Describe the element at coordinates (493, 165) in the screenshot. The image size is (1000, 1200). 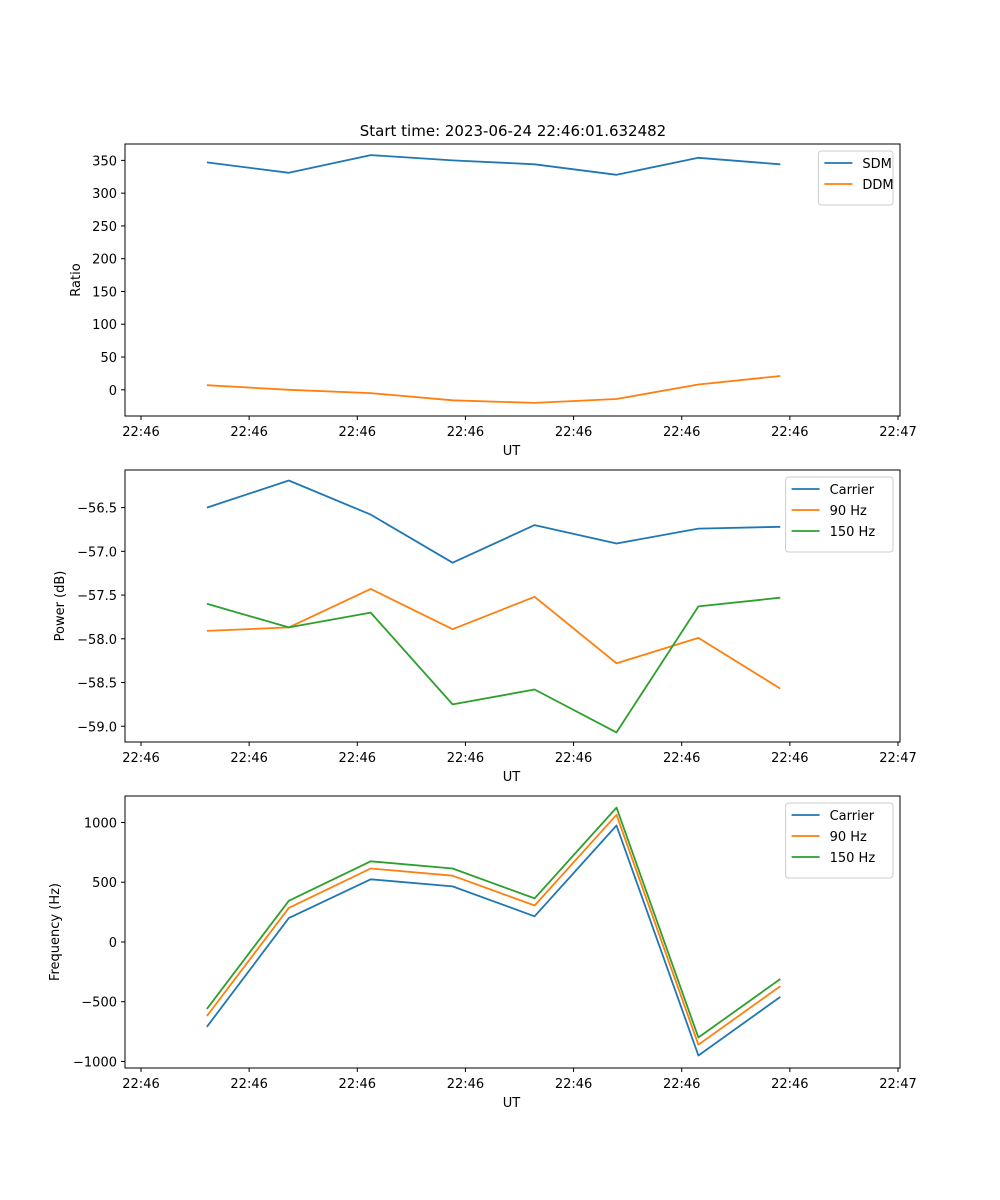
I see `series-line-sdm` at that location.